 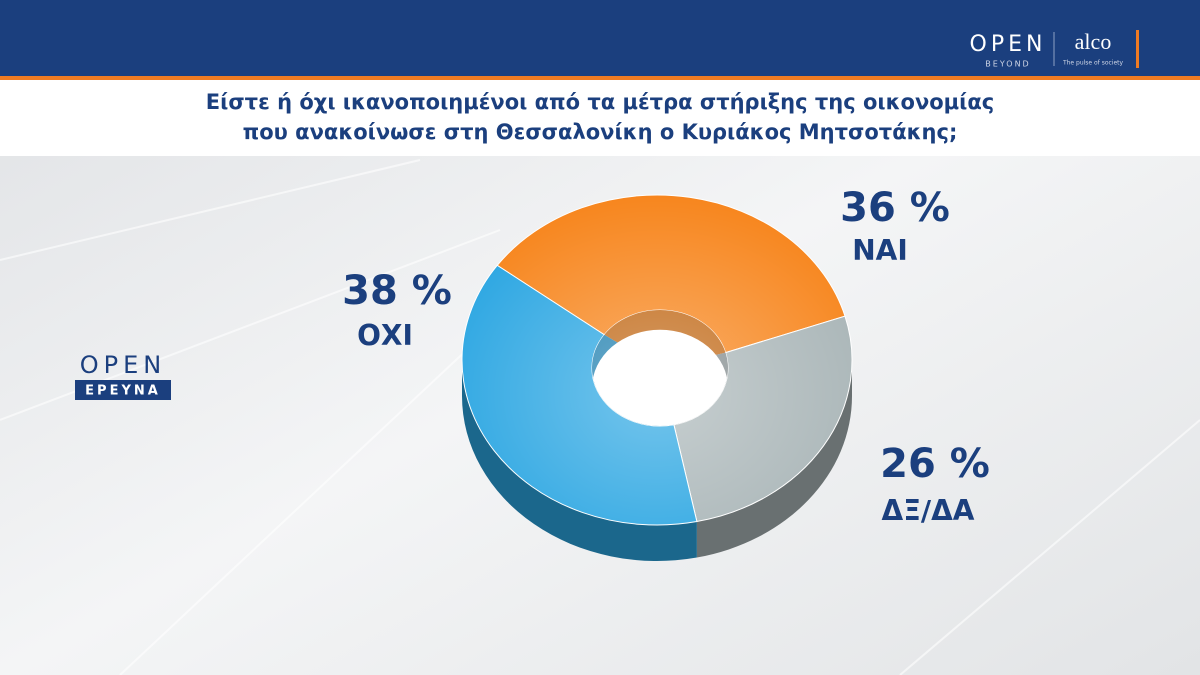 I want to click on logo-sub: BEYOND, so click(x=1007, y=64).